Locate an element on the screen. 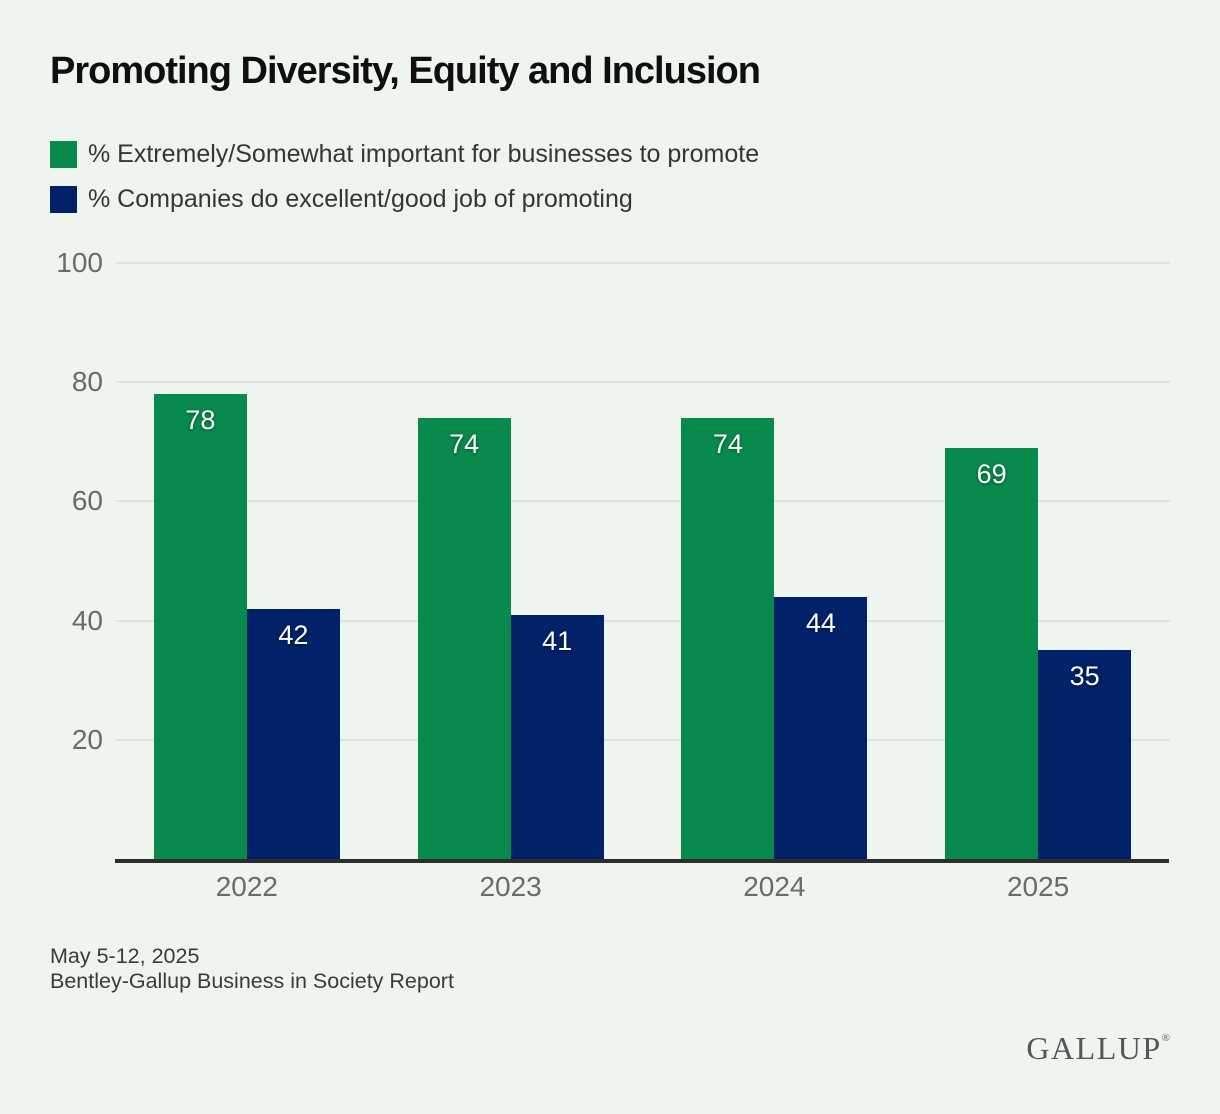  y-tick-label-20: 20 is located at coordinates (87, 739).